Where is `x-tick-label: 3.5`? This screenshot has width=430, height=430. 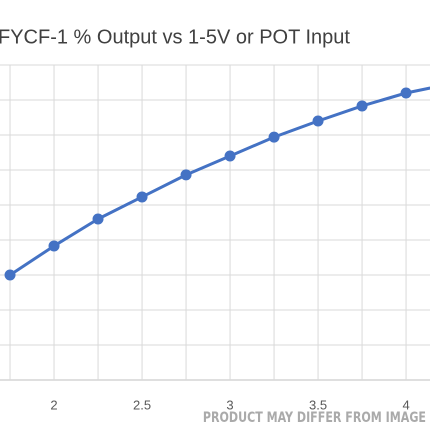 x-tick-label: 3.5 is located at coordinates (318, 404).